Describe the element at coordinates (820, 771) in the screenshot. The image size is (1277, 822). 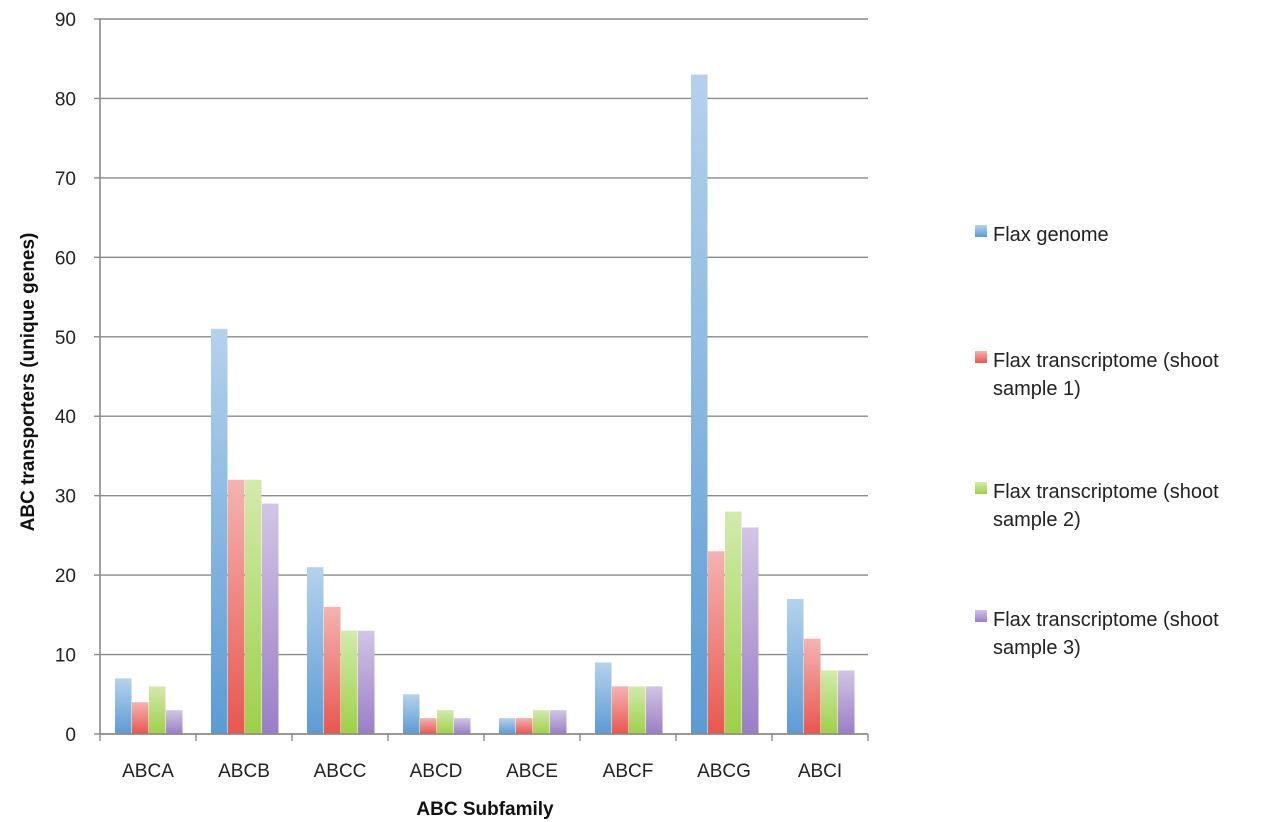
I see `x-tick-label: ABCI` at that location.